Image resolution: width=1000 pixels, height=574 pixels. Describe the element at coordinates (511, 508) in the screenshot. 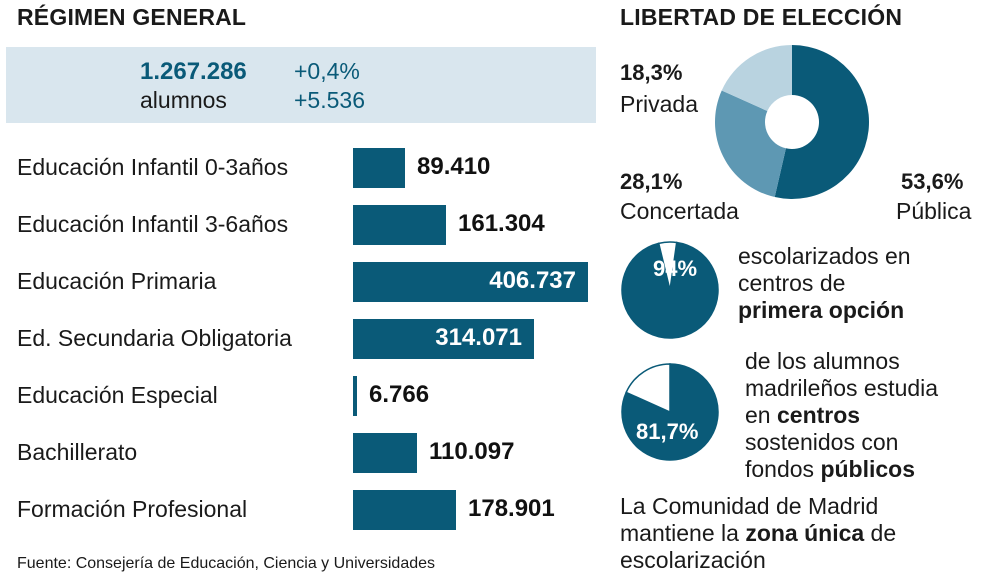

I see `bar-value-label: 178.901` at that location.